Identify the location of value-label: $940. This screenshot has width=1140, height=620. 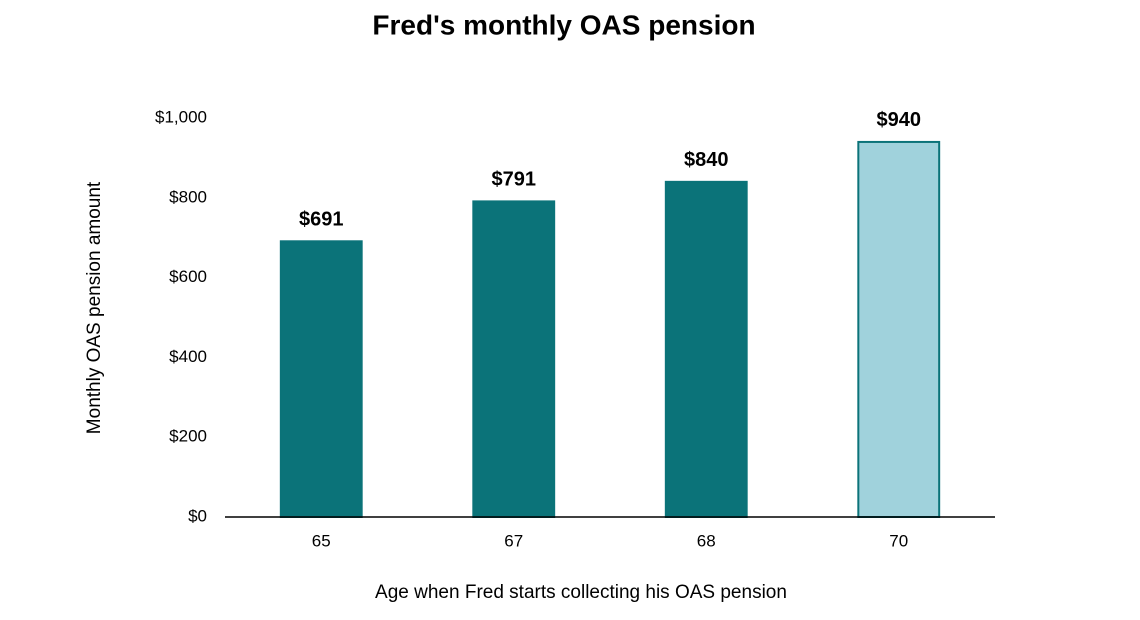
(899, 120).